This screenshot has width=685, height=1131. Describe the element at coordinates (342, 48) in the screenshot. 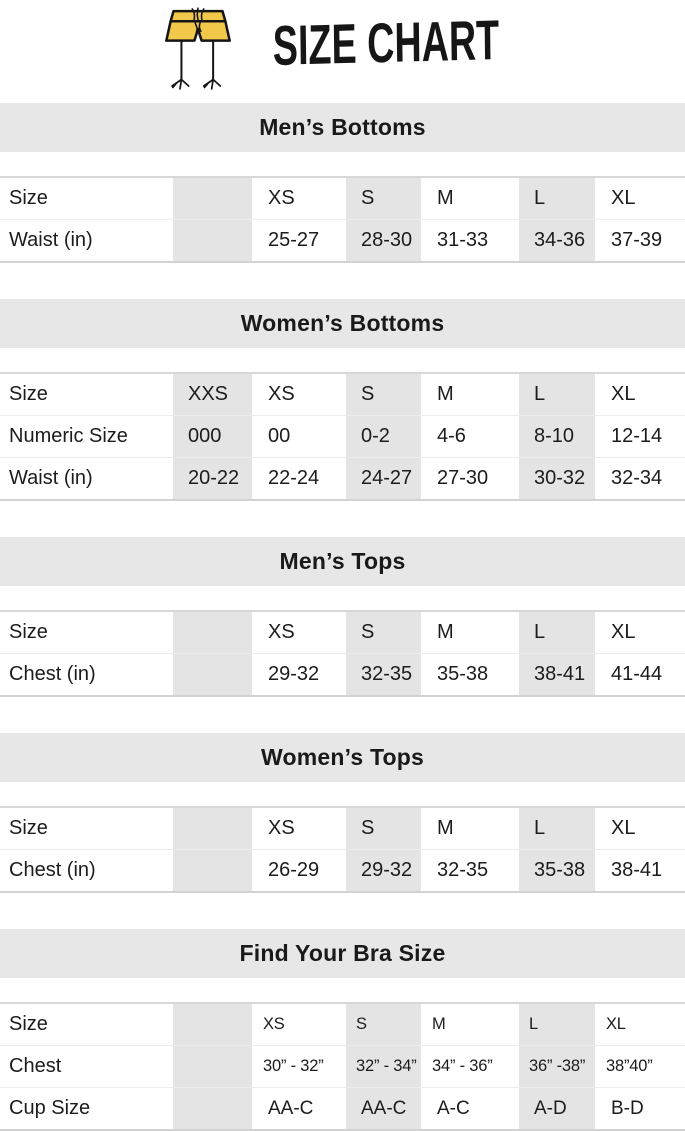

I see `page-header: SIZE CHART` at that location.